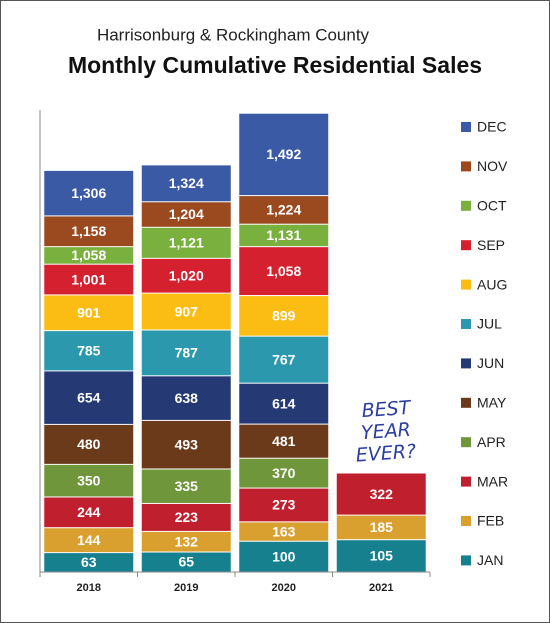 The width and height of the screenshot is (550, 623). Describe the element at coordinates (187, 398) in the screenshot. I see `value-label: 638` at that location.